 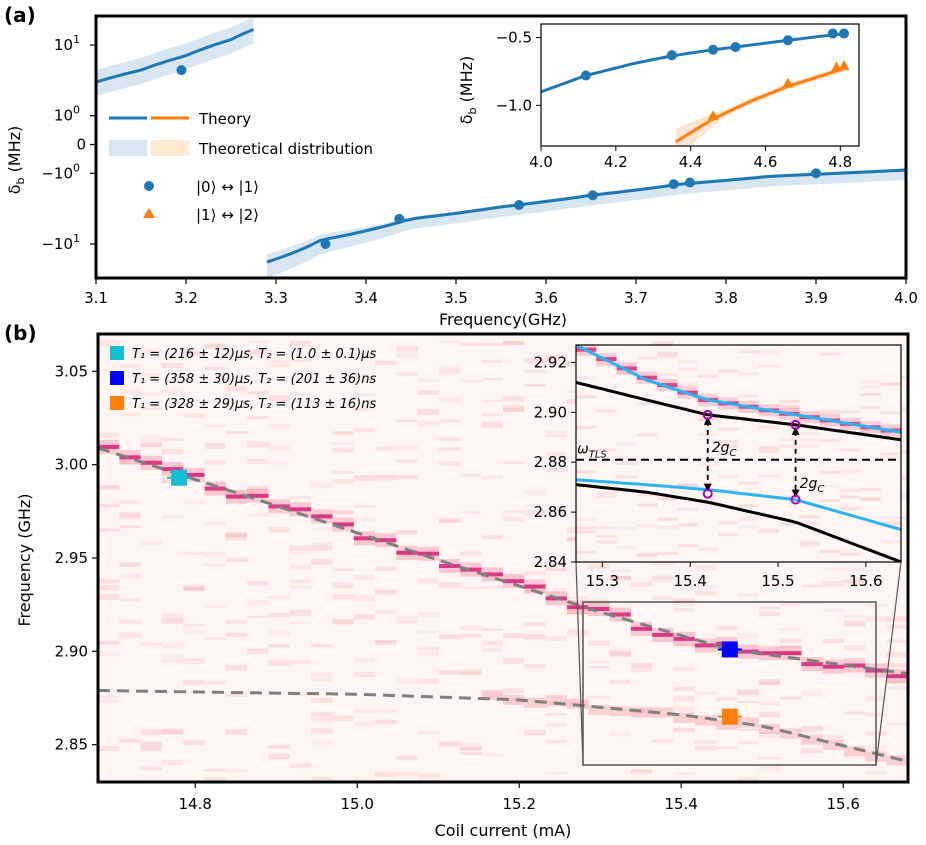 I want to click on inset-b-frame, so click(x=738, y=453).